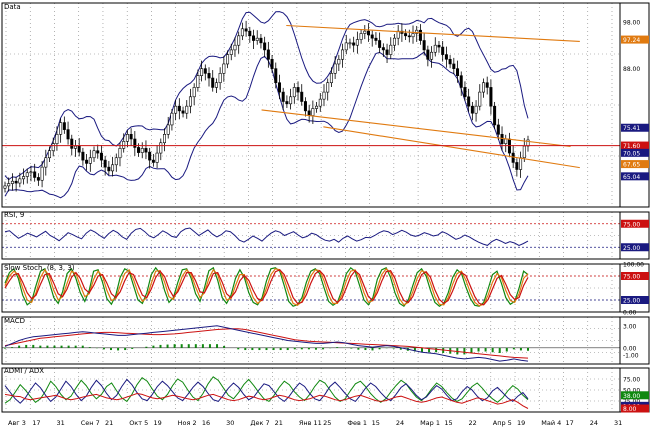  Describe the element at coordinates (631, 248) in the screenshot. I see `rsi-value-tag: 25.00` at that location.